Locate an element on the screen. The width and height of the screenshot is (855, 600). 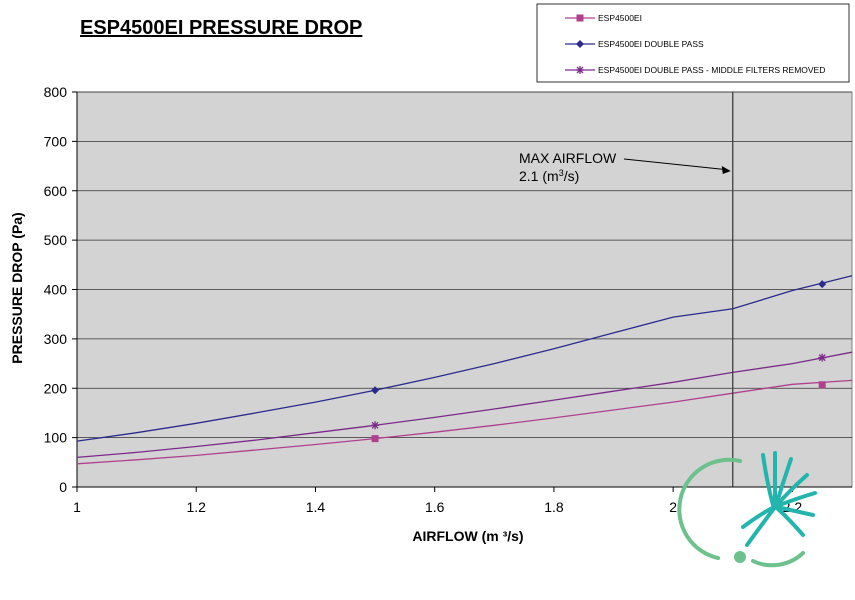
y-tick-label: 100 is located at coordinates (56, 438).